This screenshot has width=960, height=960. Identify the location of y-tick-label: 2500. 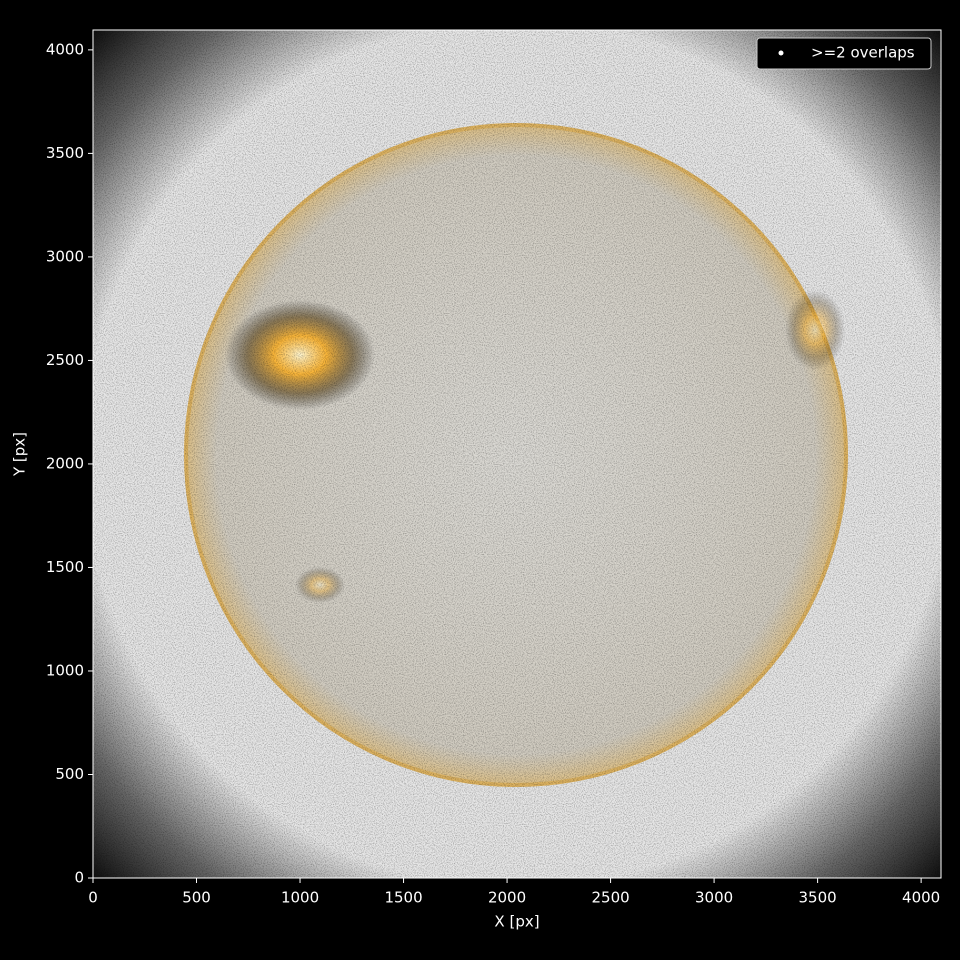
(65, 360).